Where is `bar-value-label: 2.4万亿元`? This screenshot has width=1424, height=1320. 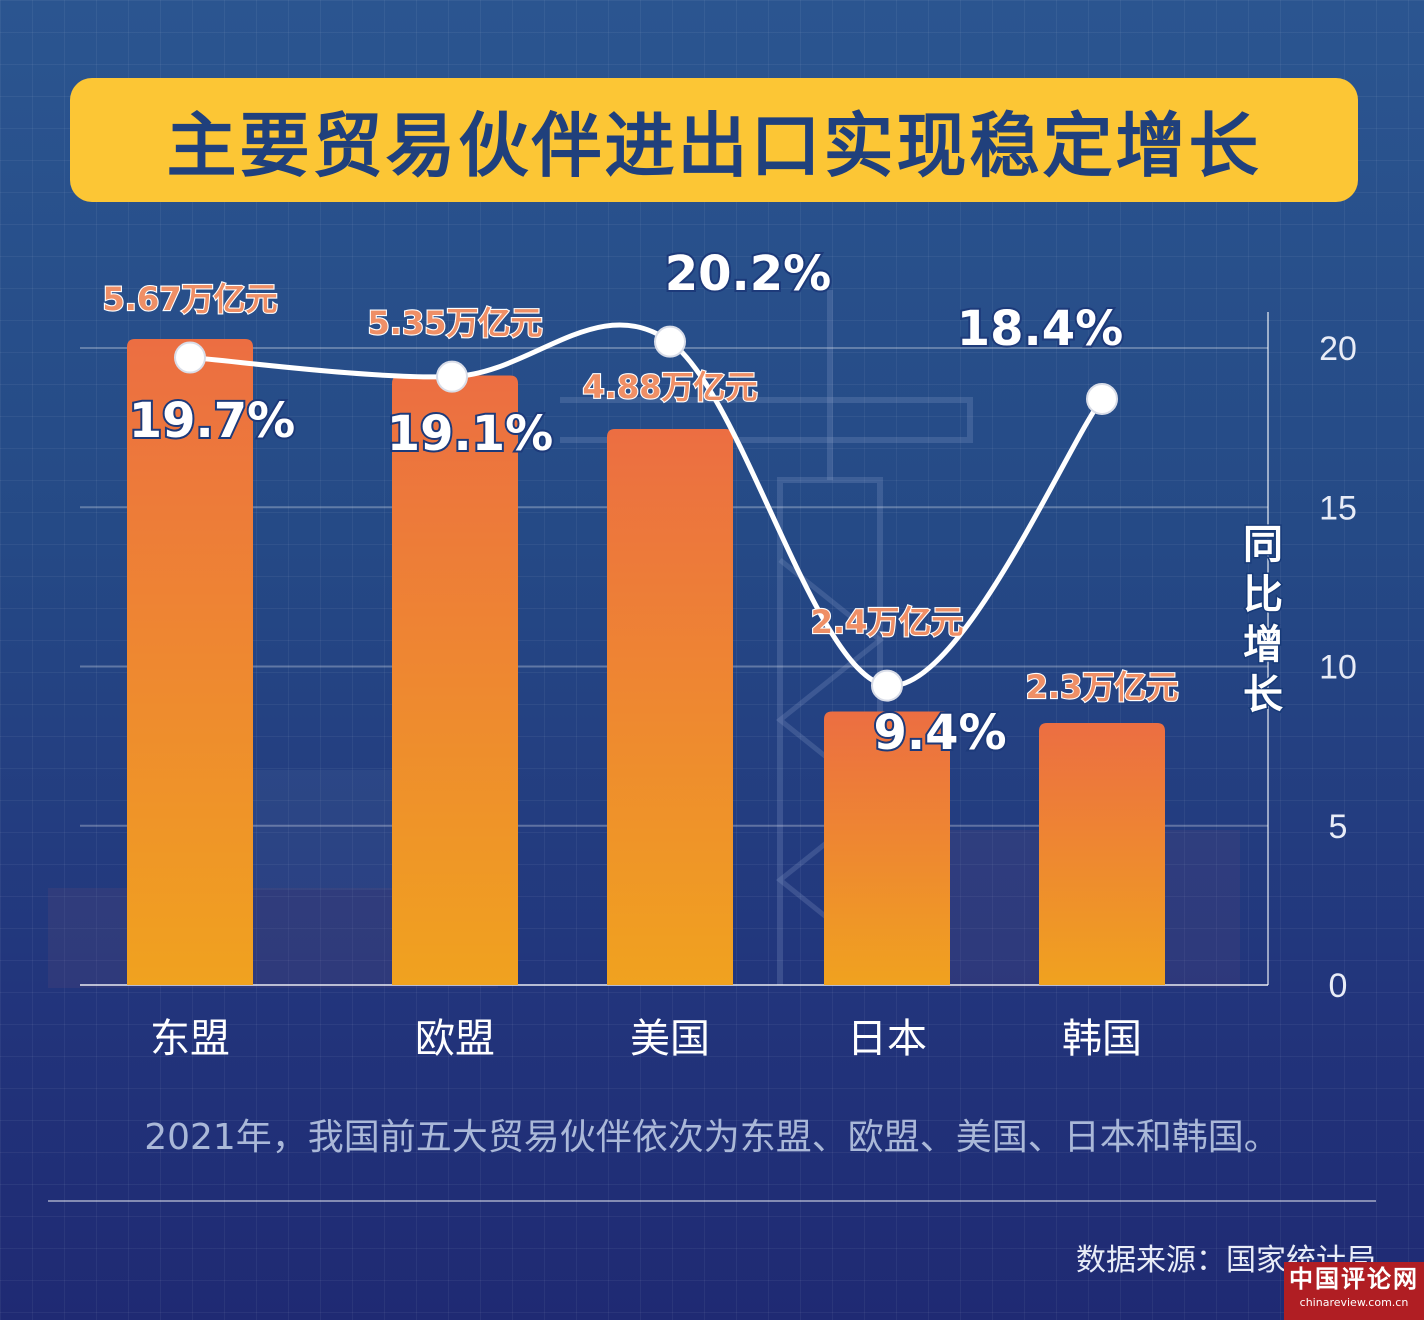
bar-value-label: 2.4万亿元 is located at coordinates (887, 622).